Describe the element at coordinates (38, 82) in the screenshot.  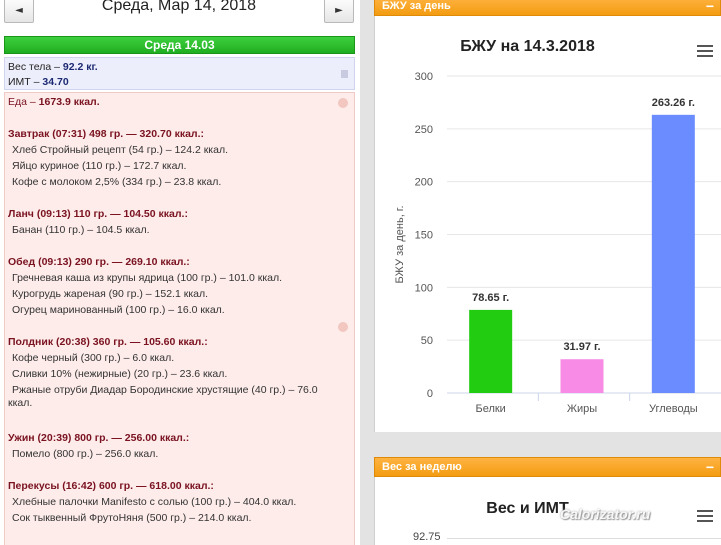
I see `bmi-line: ИМТ – 34.70` at that location.